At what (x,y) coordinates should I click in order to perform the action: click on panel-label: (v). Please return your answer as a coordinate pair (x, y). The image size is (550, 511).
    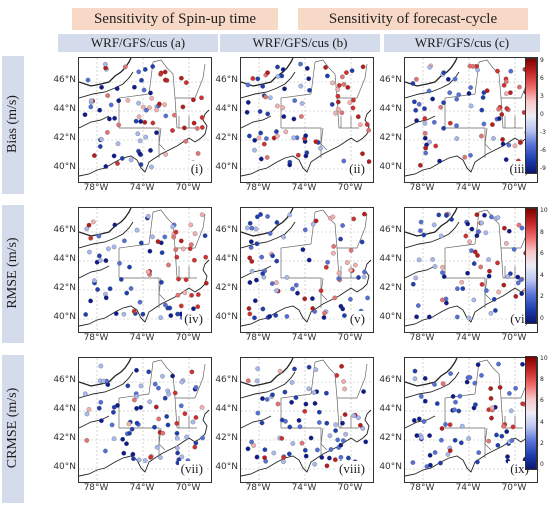
    Looking at the image, I should click on (357, 319).